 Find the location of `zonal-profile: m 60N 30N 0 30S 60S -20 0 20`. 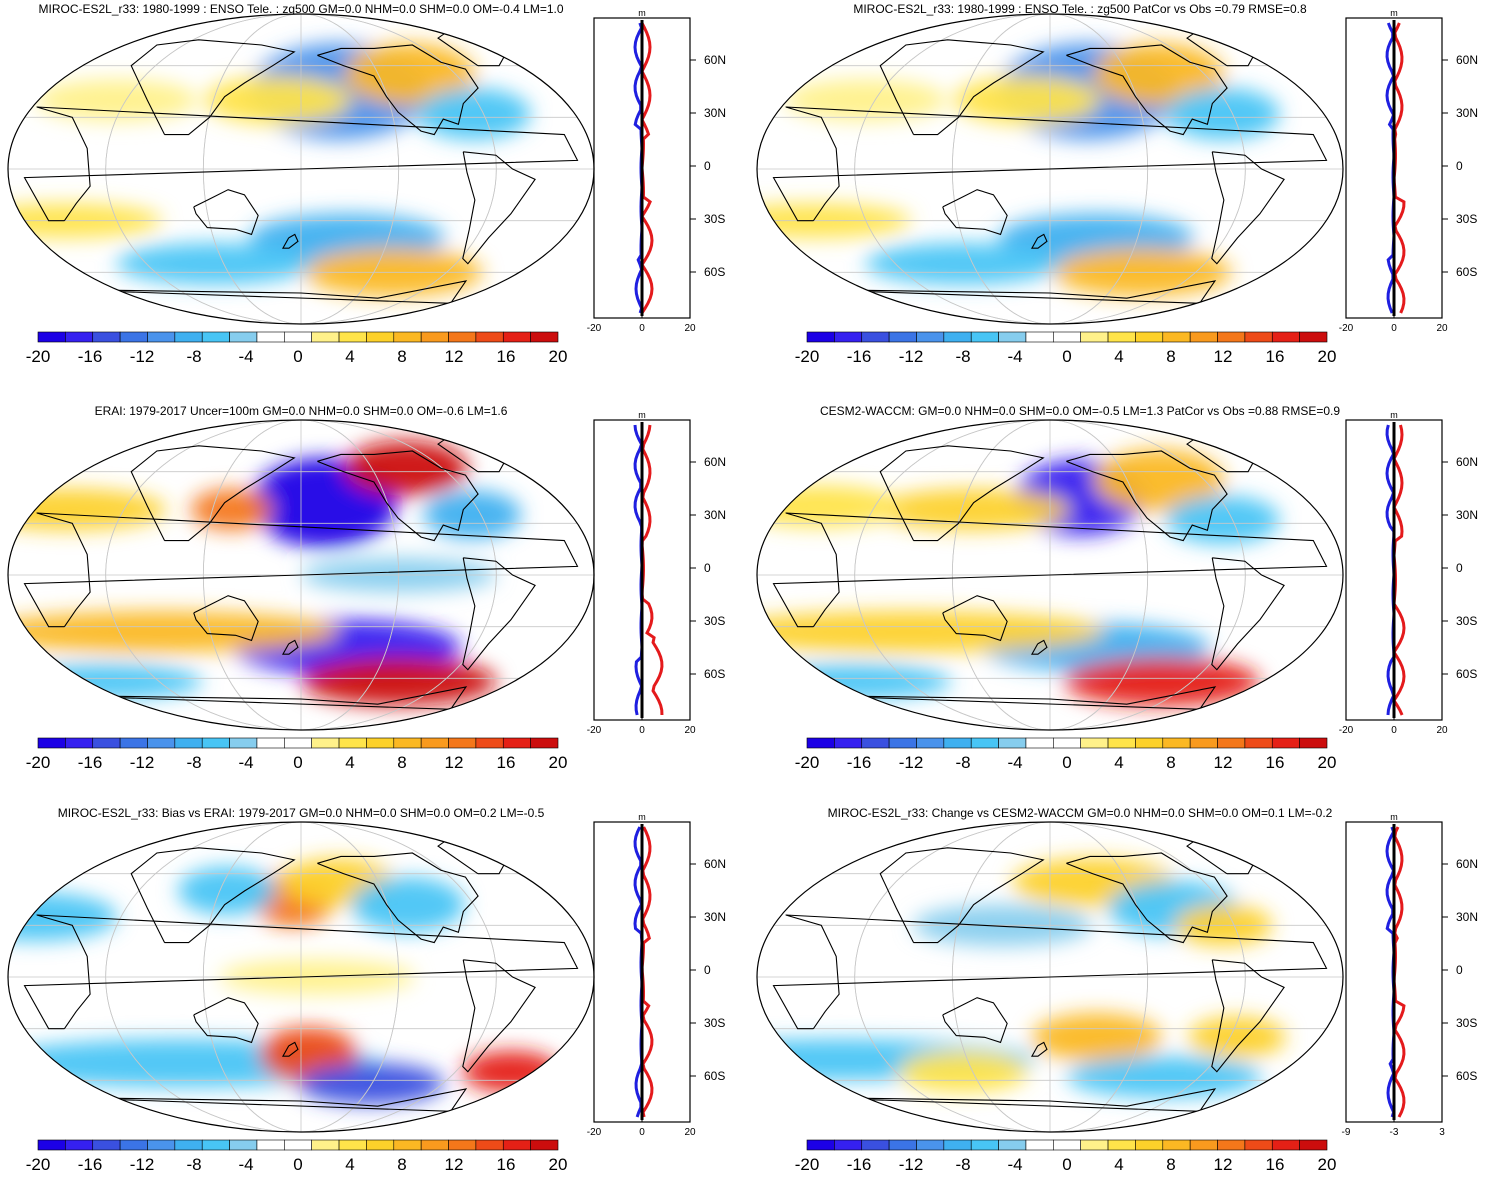

zonal-profile: m 60N 30N 0 30S 60S -20 0 20 is located at coordinates (656, 171).